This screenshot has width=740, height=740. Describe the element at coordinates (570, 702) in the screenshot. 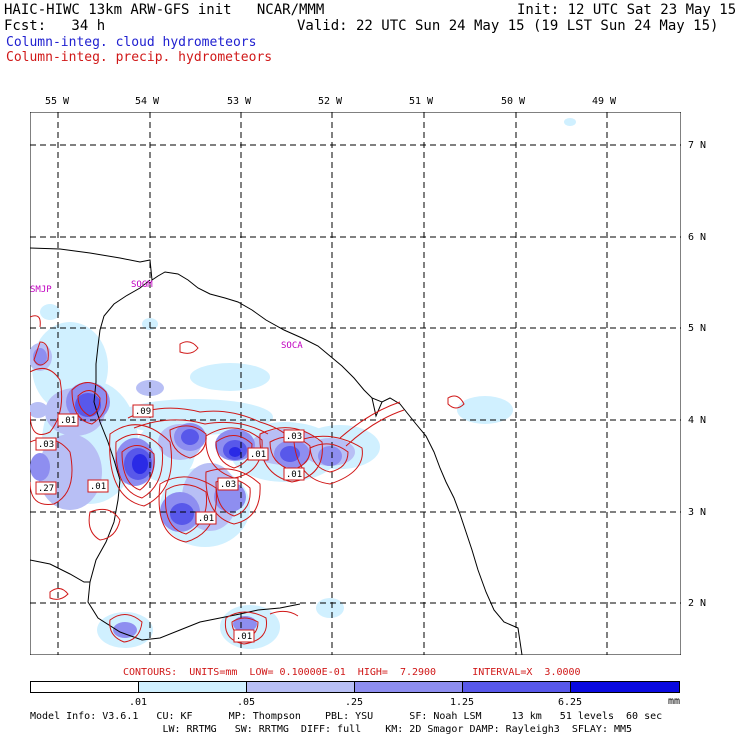

I see `colorbar-tick: 6.25` at that location.